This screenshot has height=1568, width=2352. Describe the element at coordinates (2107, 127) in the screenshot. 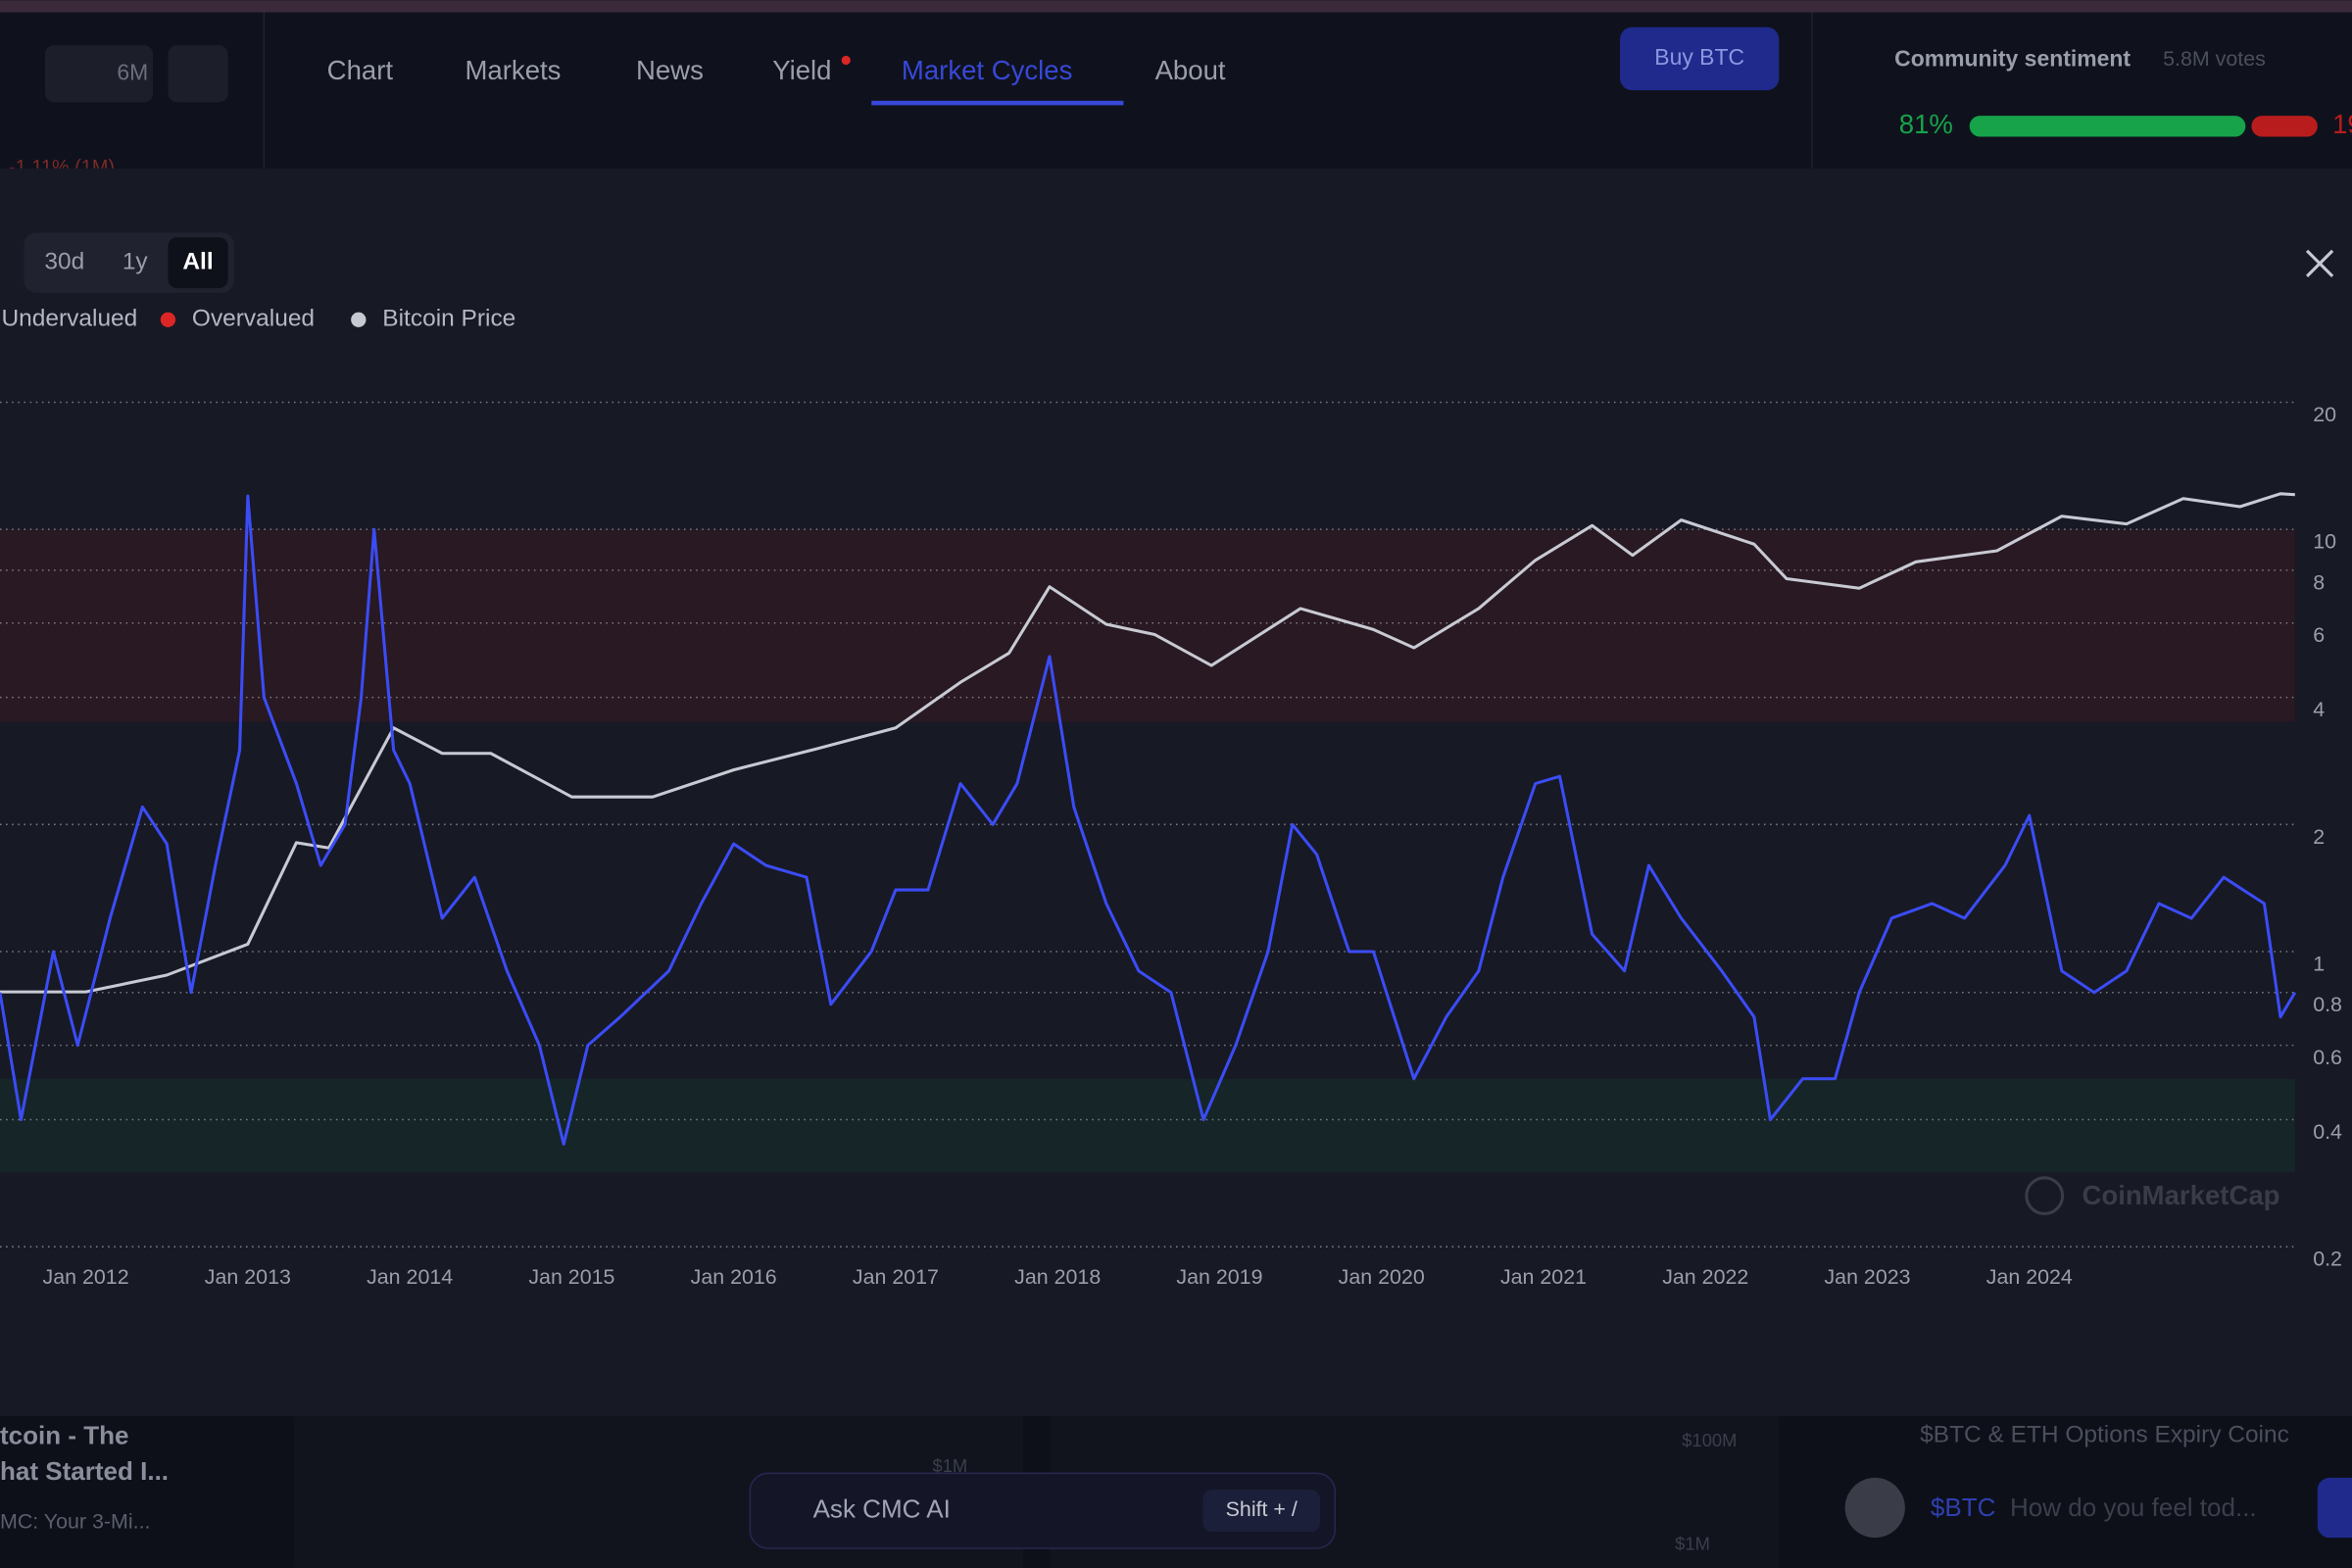

I see `bullish-bar` at that location.